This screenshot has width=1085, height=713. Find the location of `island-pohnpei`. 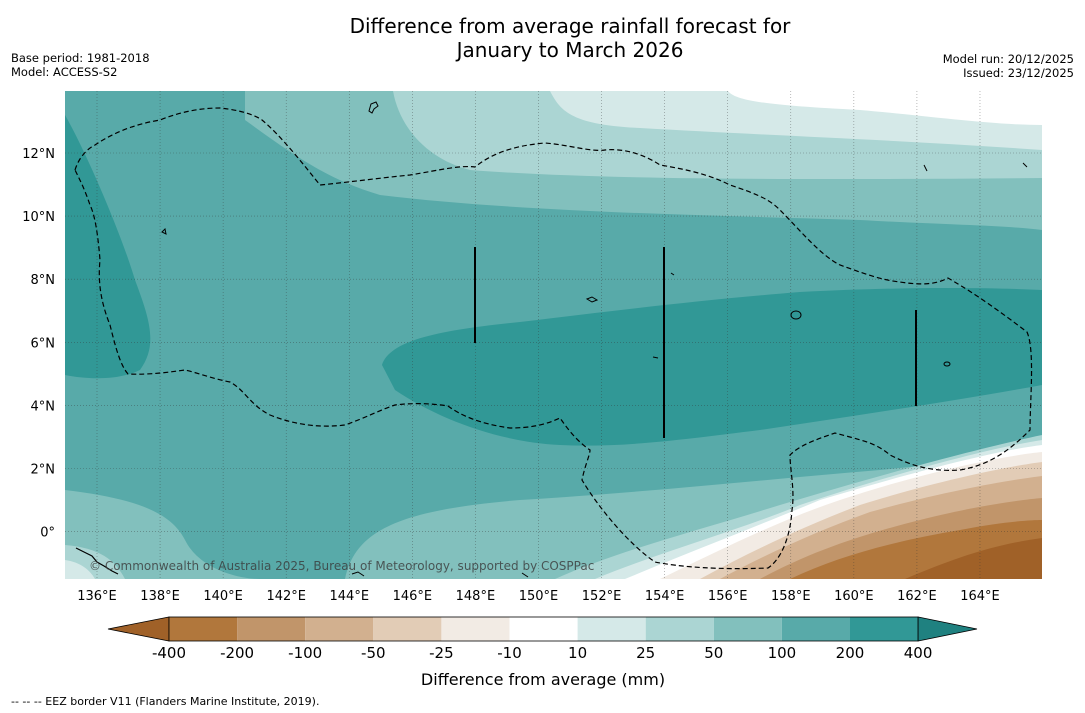

island-pohnpei is located at coordinates (796, 315).